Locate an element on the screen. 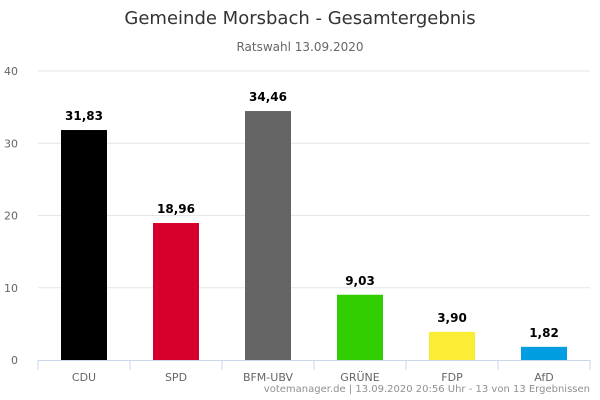  data-label: 18,96 is located at coordinates (176, 209).